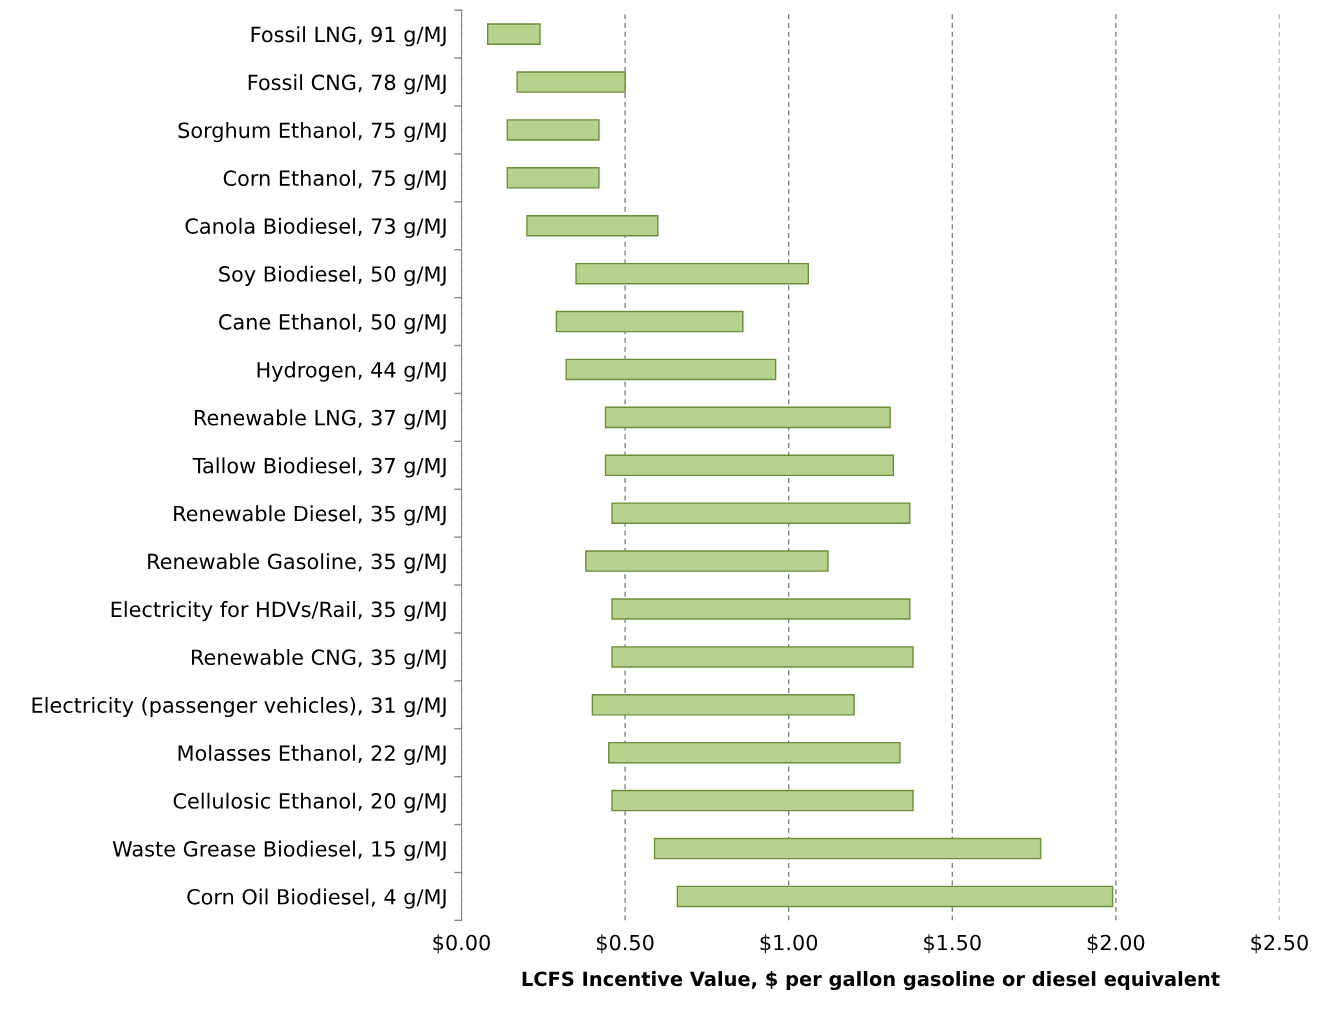  What do you see at coordinates (315, 227) in the screenshot?
I see `y-tick-label: Canola Biodiesel, 73 g/MJ` at bounding box center [315, 227].